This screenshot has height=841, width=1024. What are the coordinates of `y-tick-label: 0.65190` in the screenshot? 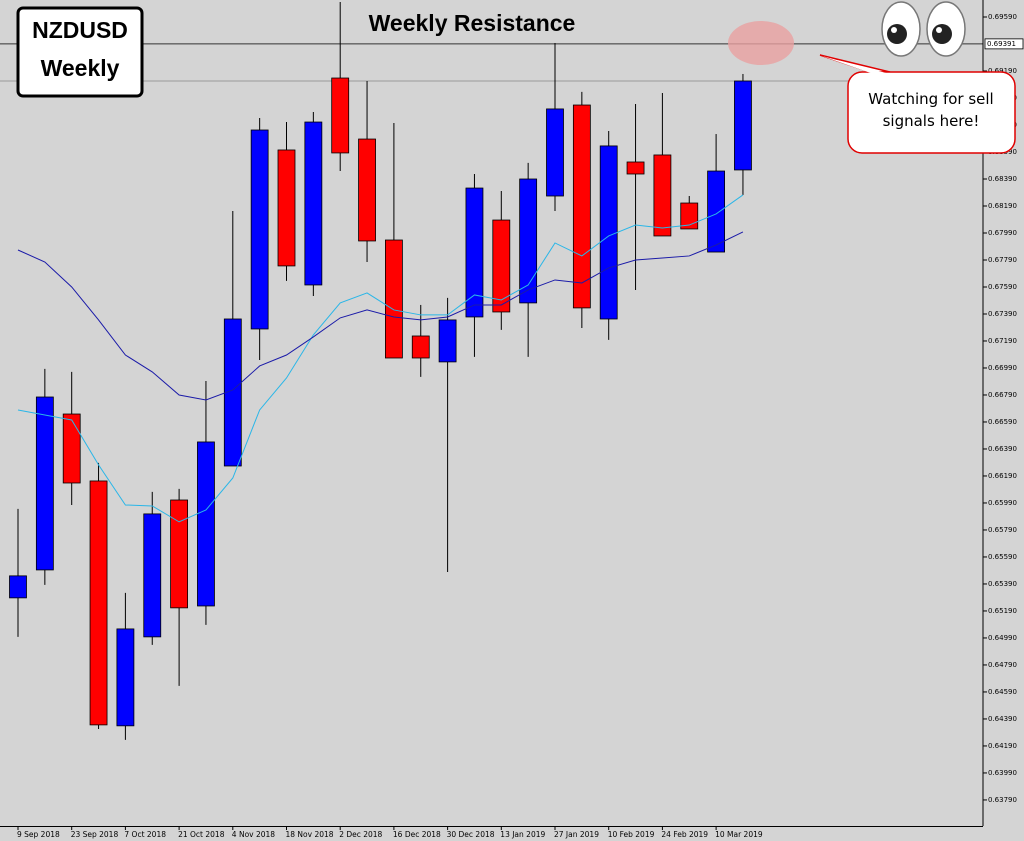 It's located at (1002, 611).